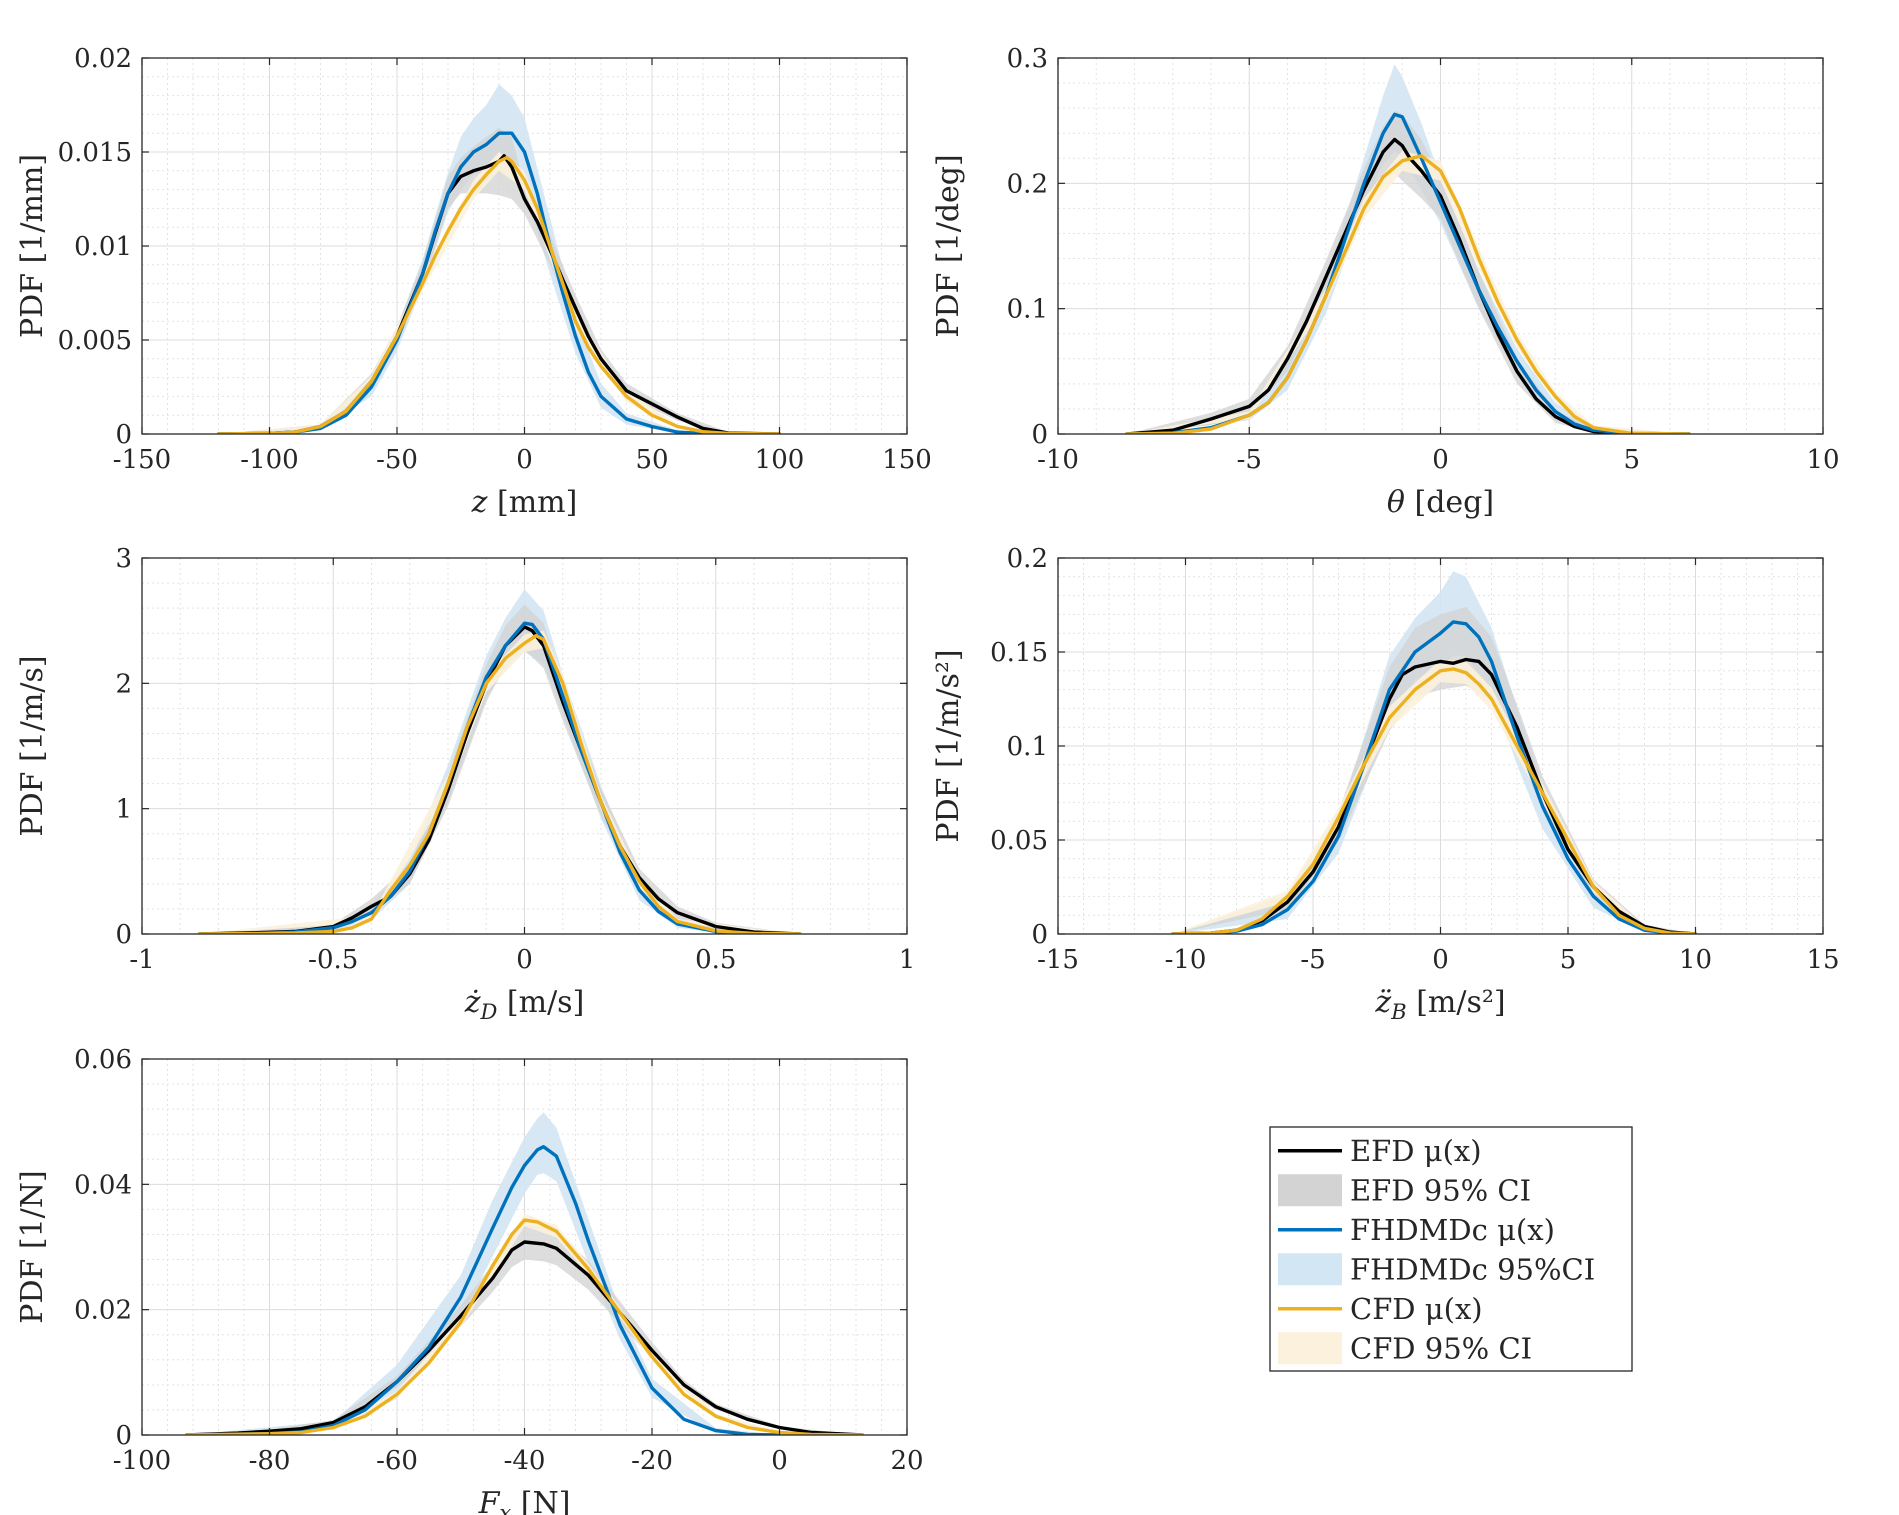 This screenshot has width=1899, height=1515. I want to click on ticks: -1 -0.5 0 0.5 1 0 1 2 3, so click(515, 759).